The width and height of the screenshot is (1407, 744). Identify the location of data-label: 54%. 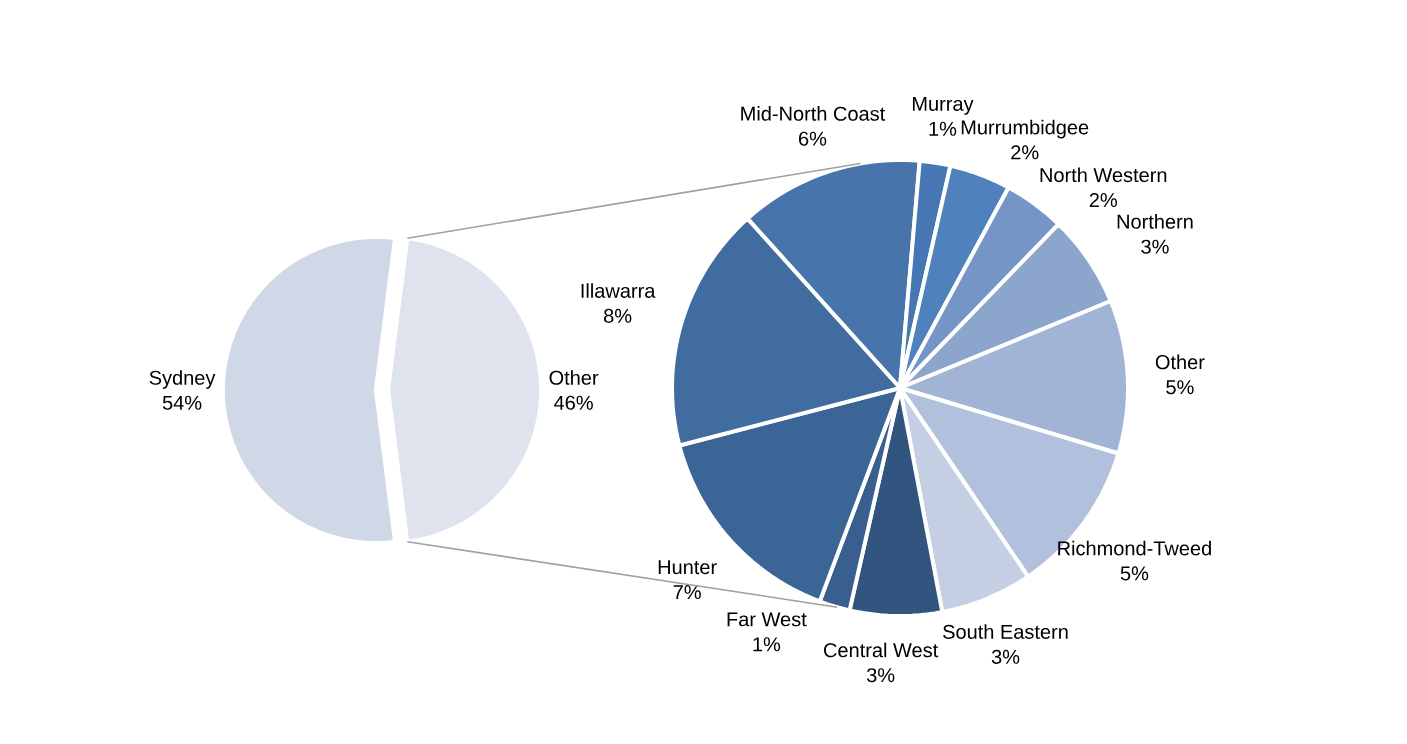
(182, 402).